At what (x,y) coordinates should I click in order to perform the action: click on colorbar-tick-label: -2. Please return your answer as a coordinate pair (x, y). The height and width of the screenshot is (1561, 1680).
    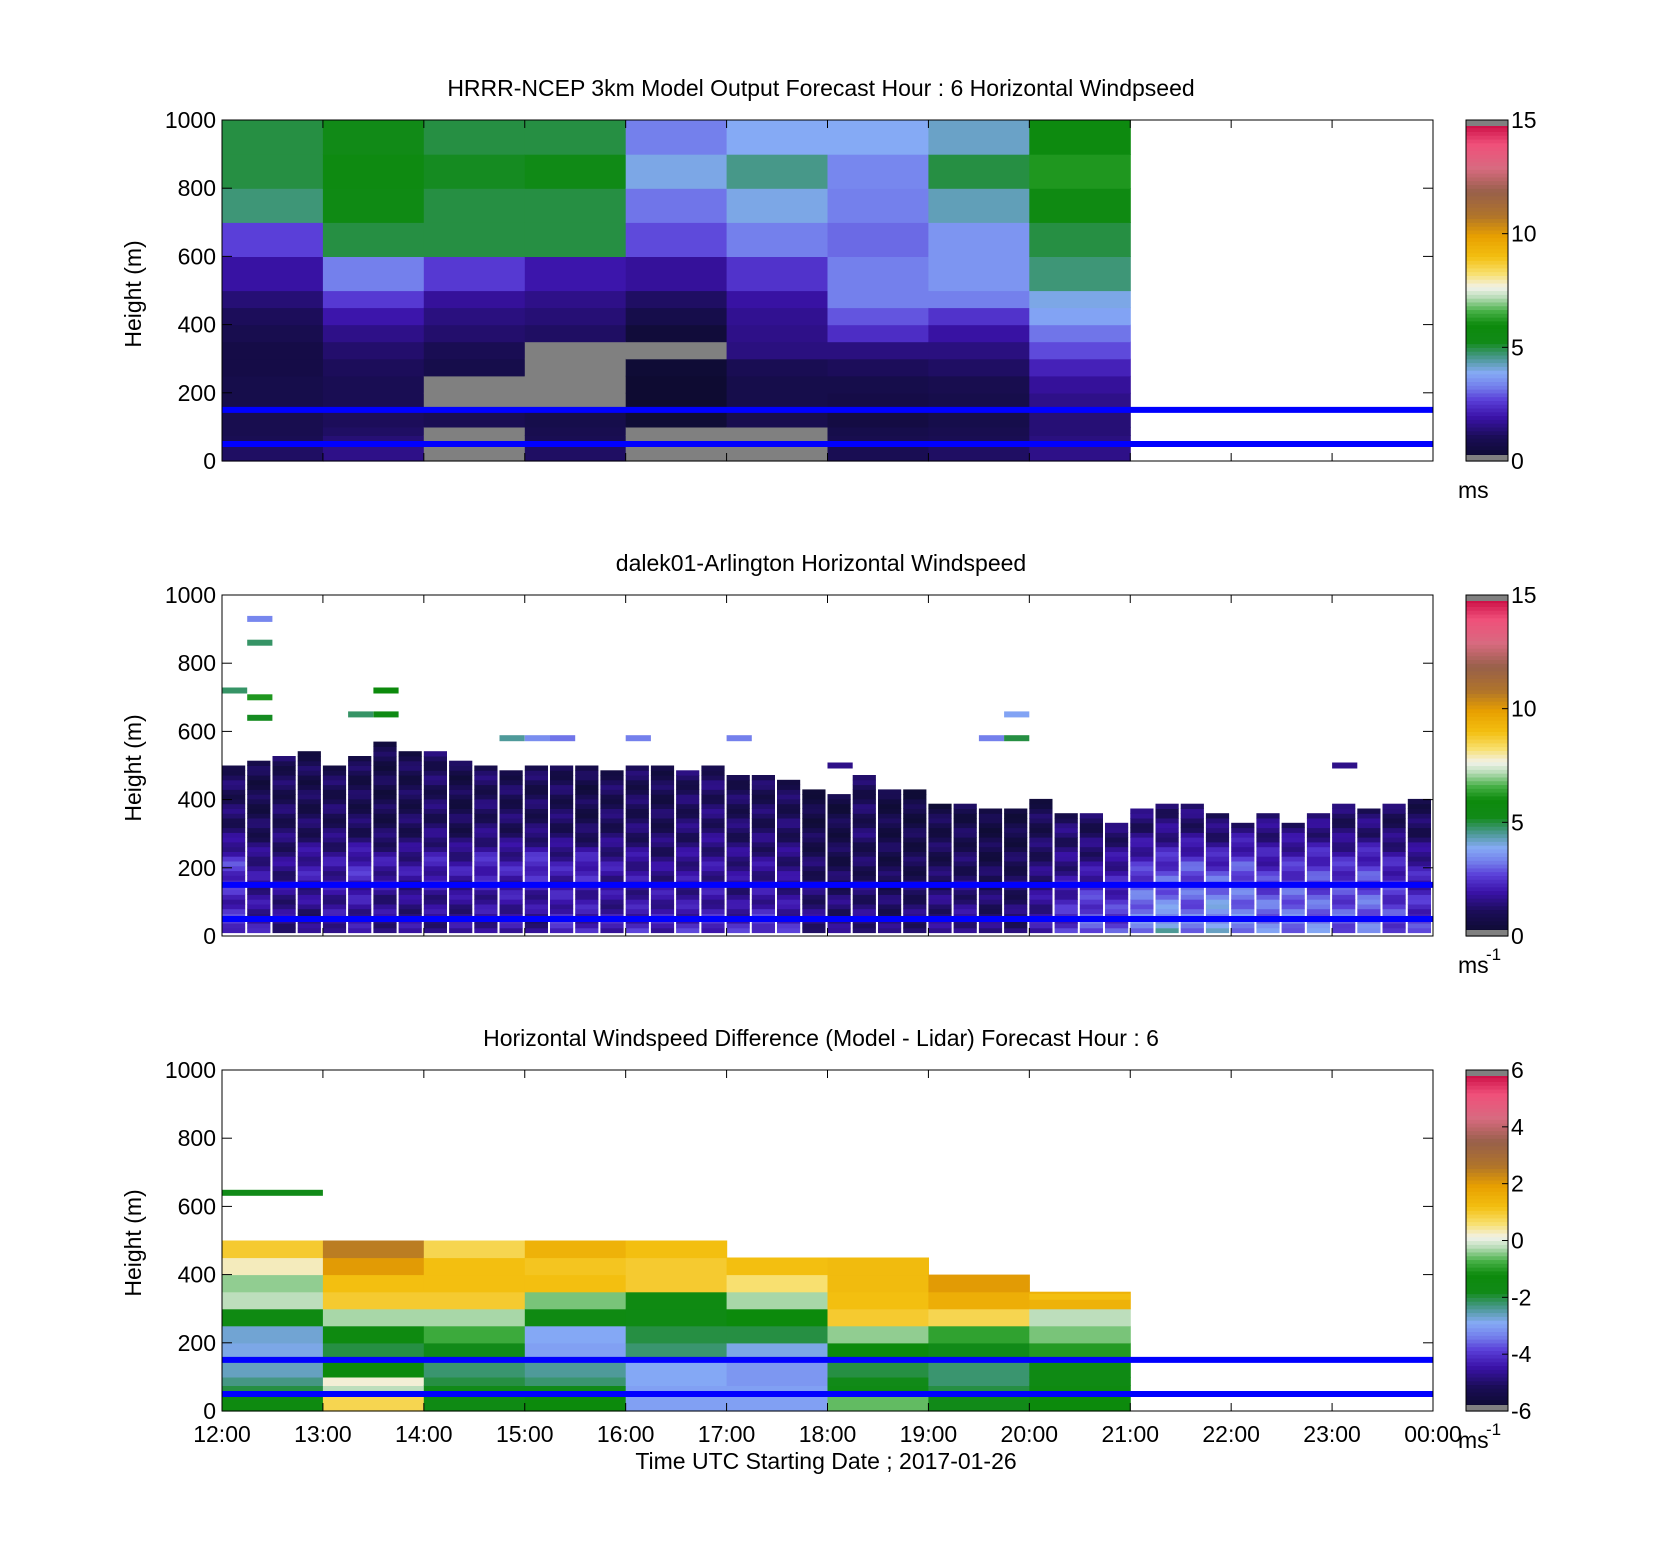
    Looking at the image, I should click on (1521, 1297).